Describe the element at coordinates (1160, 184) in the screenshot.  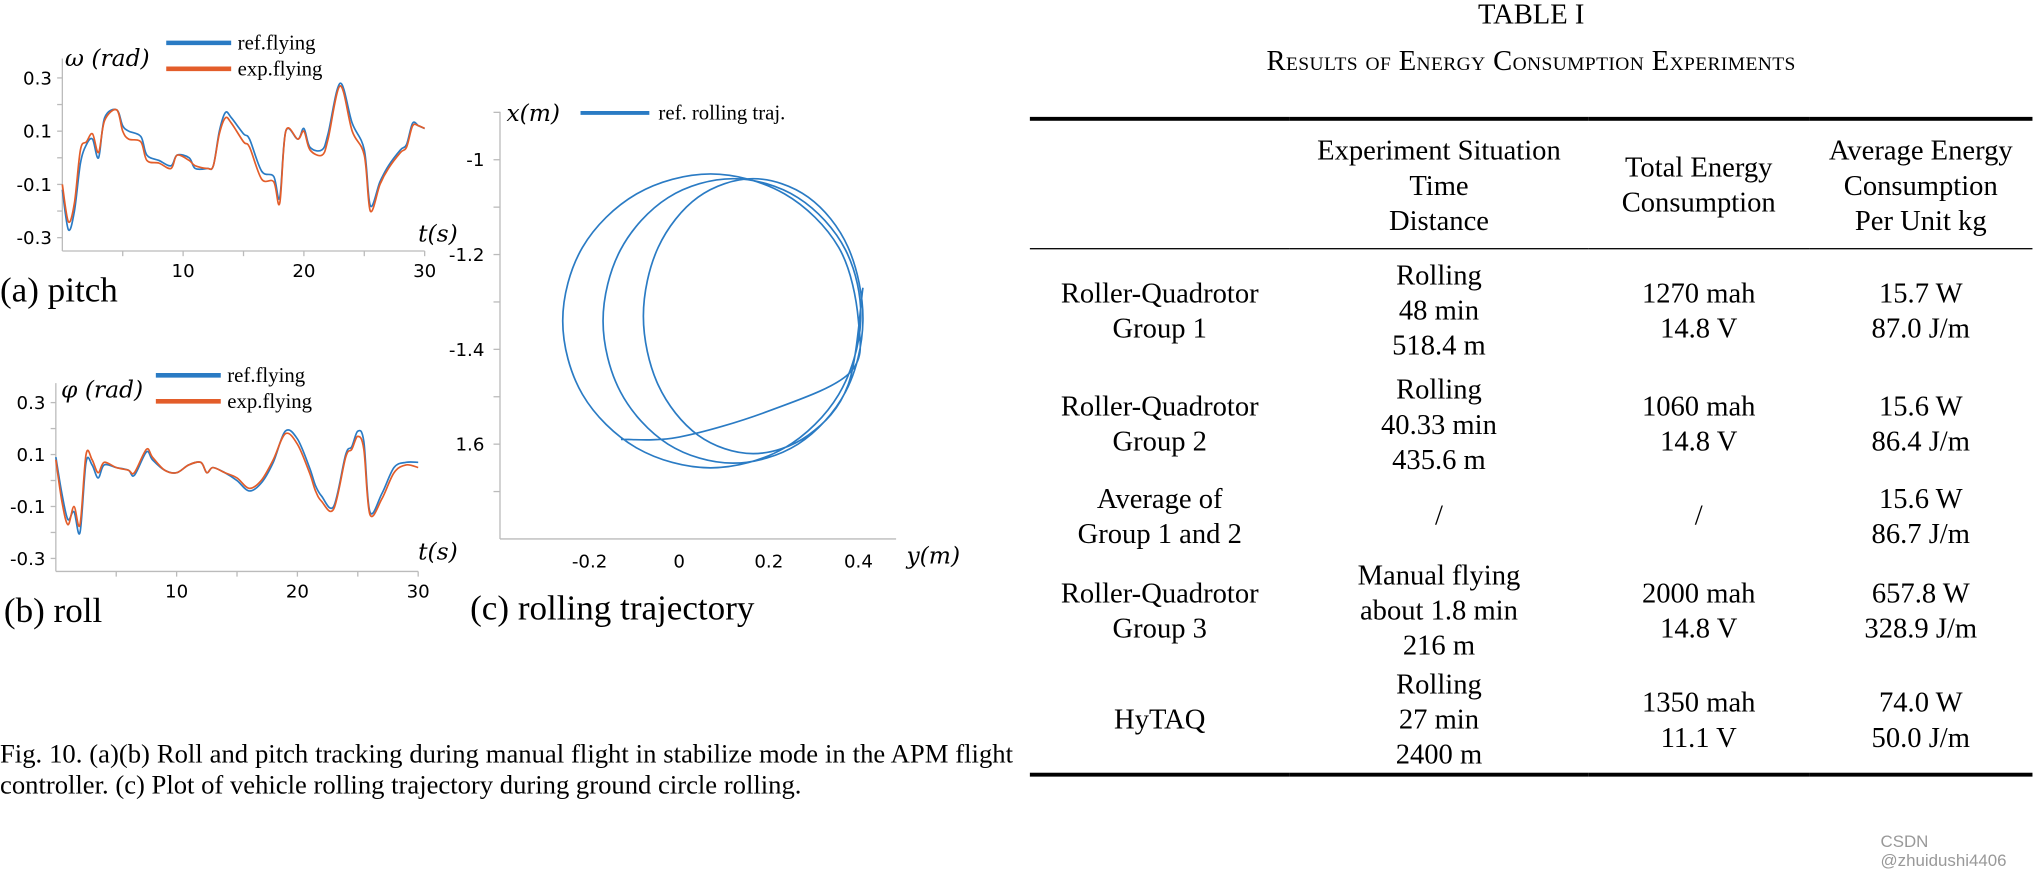
I see `column-header` at that location.